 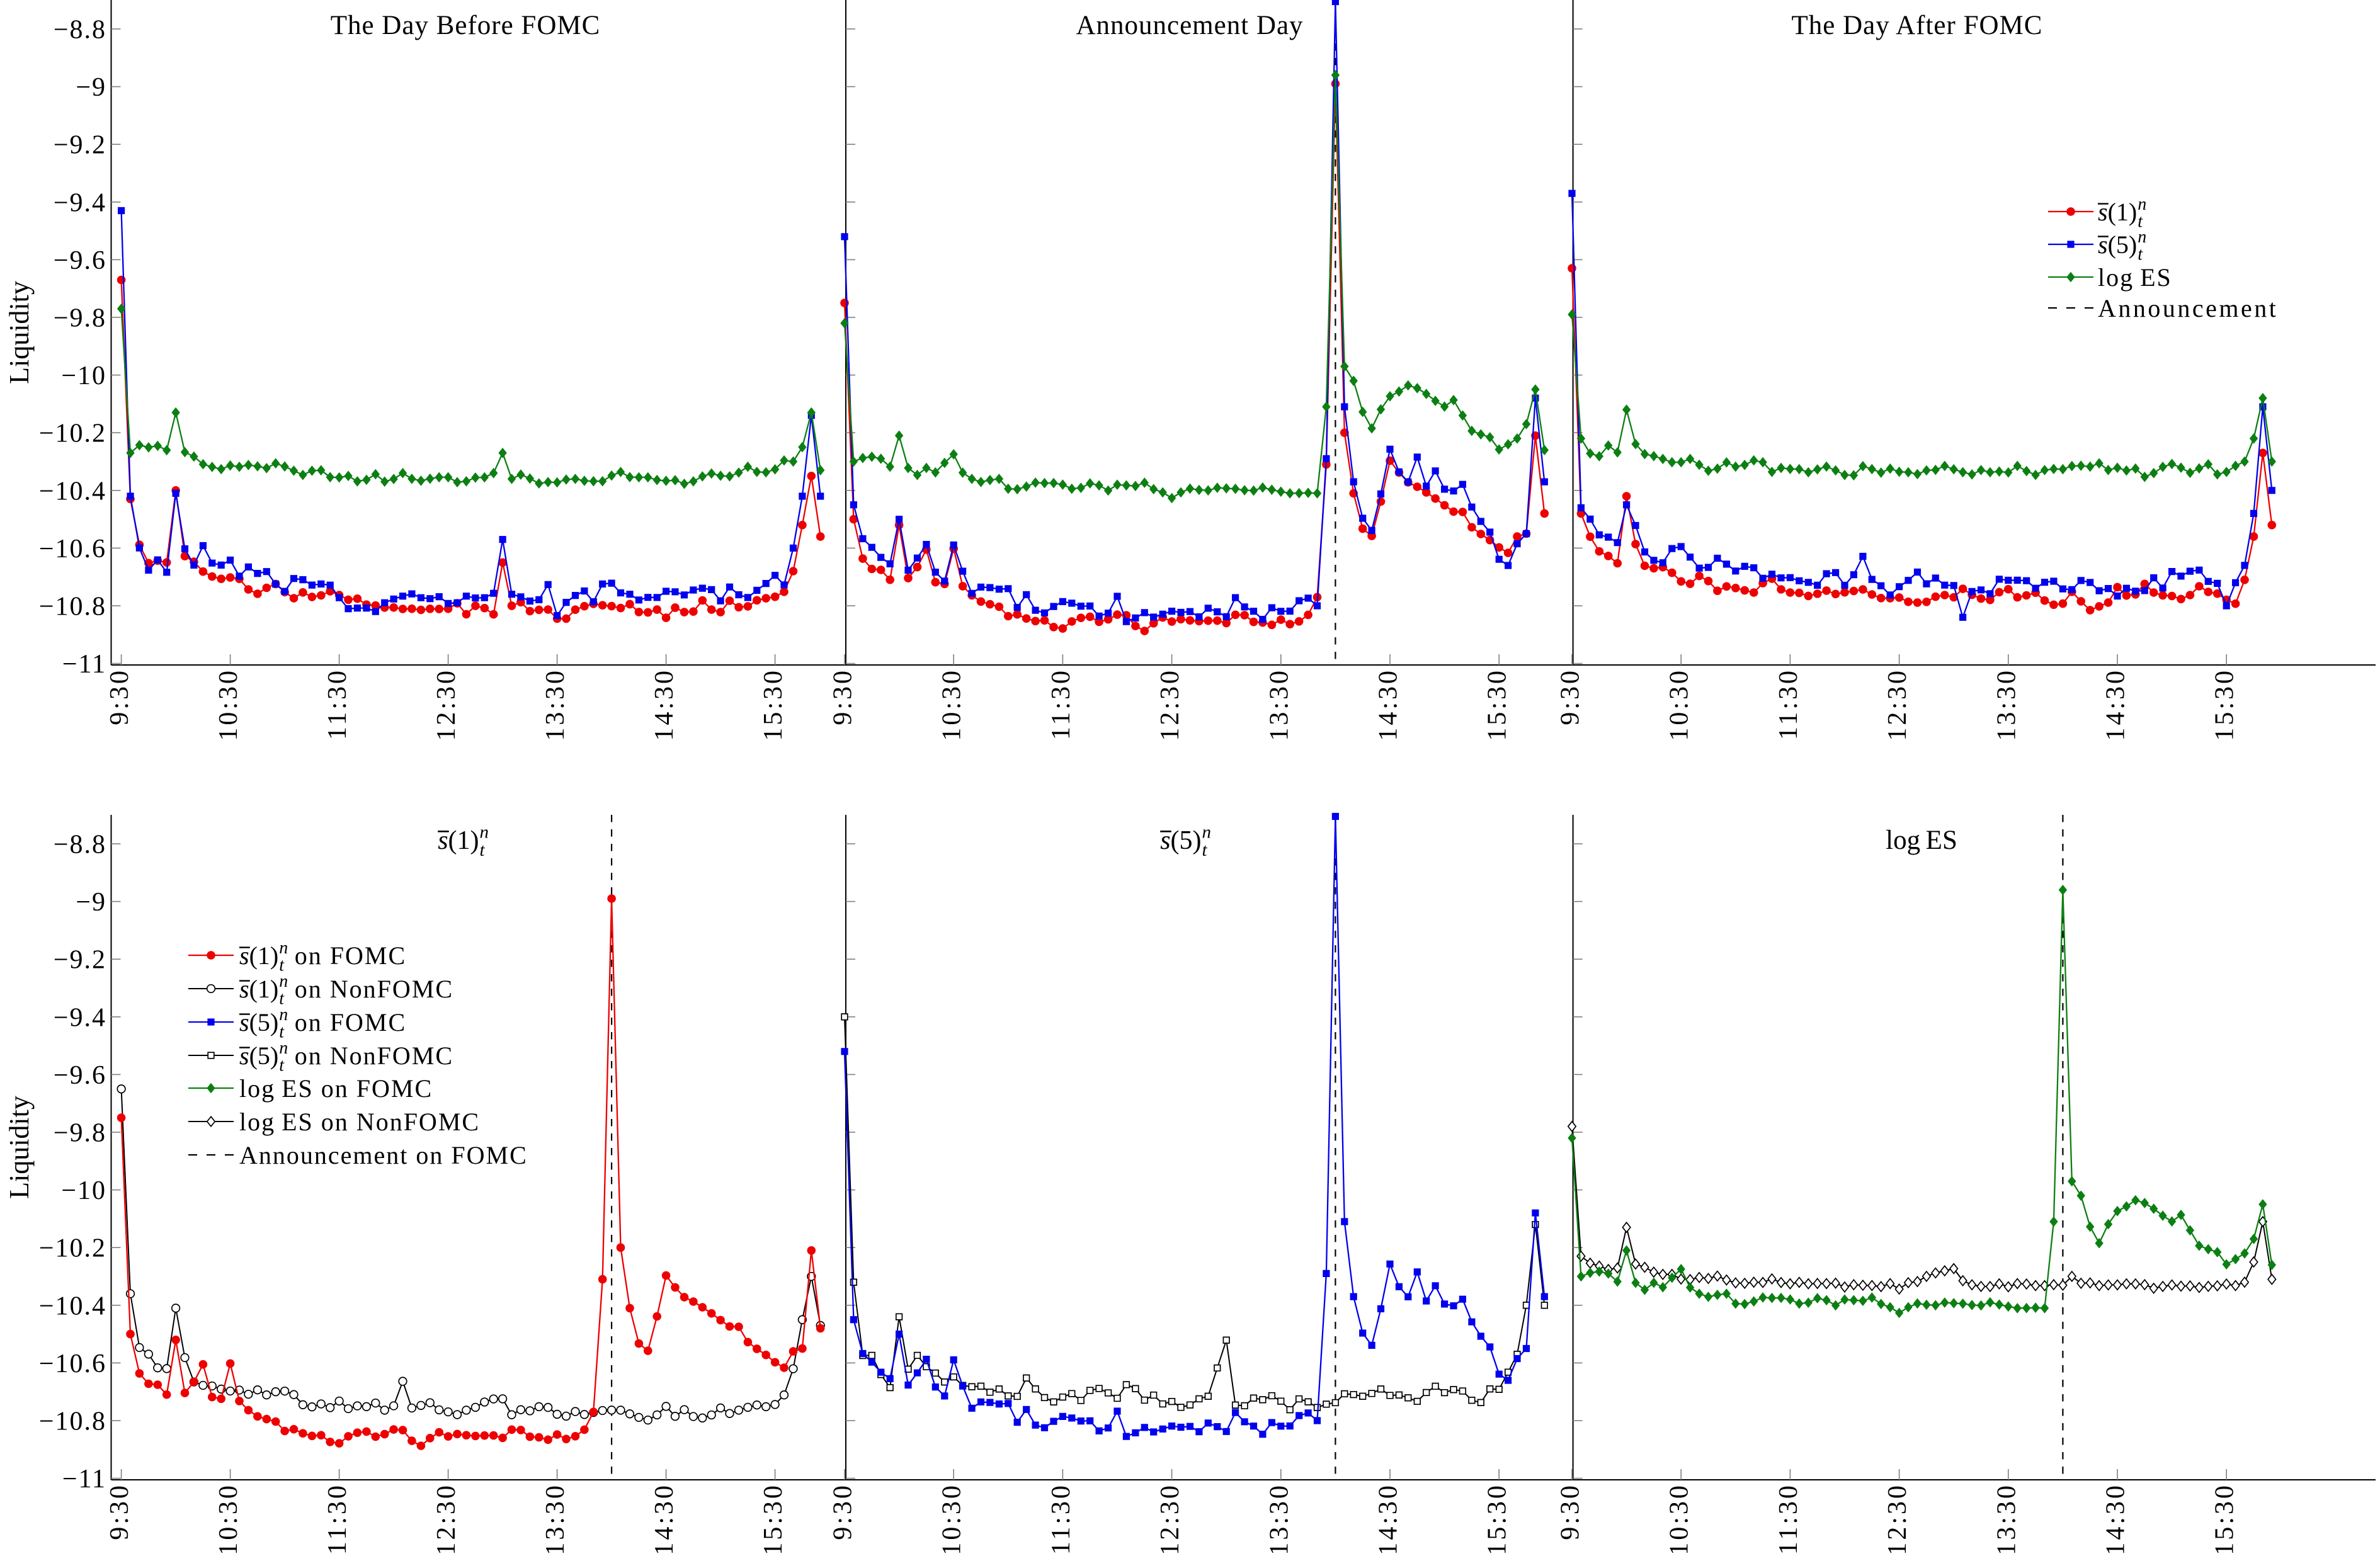 What do you see at coordinates (359, 1122) in the screenshot?
I see `svg-text: log ES on NonFOMC` at bounding box center [359, 1122].